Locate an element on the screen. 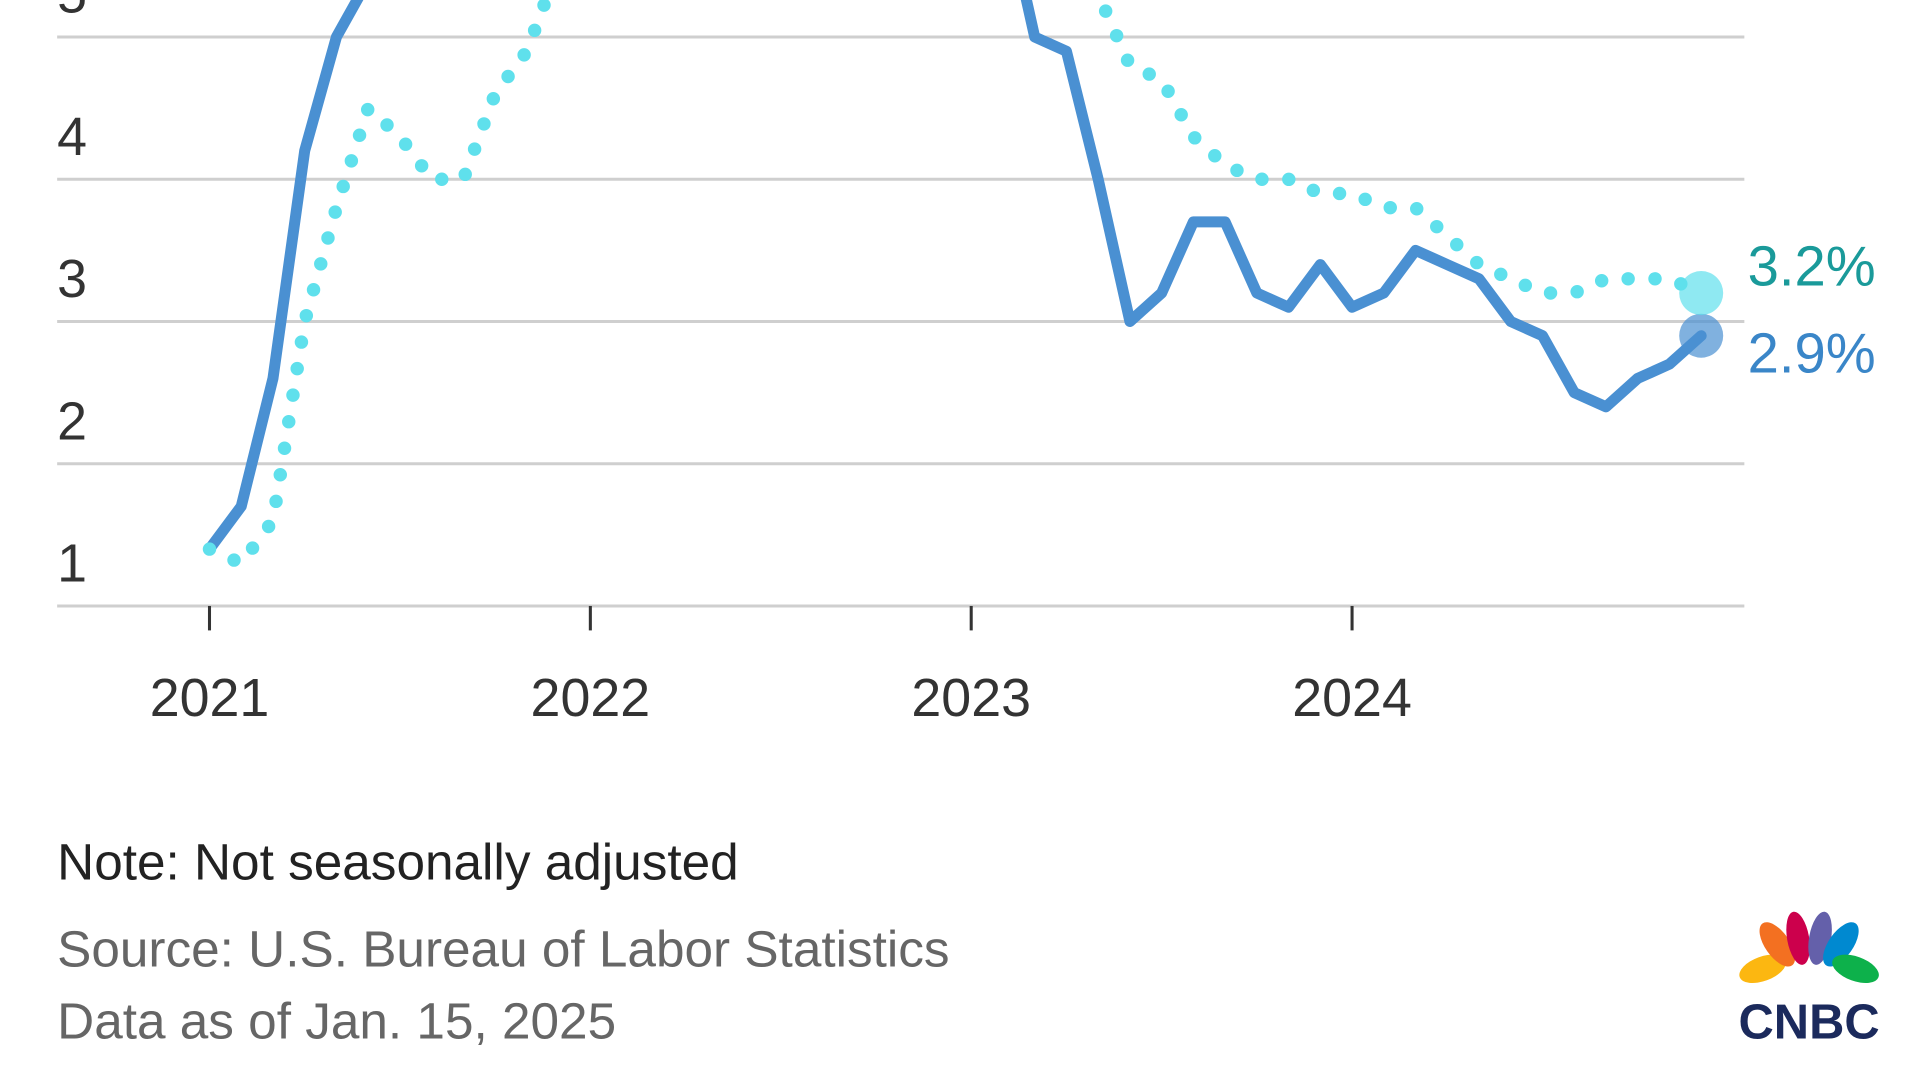 The image size is (1920, 1080). y-tick-label: 5 is located at coordinates (72, 12).